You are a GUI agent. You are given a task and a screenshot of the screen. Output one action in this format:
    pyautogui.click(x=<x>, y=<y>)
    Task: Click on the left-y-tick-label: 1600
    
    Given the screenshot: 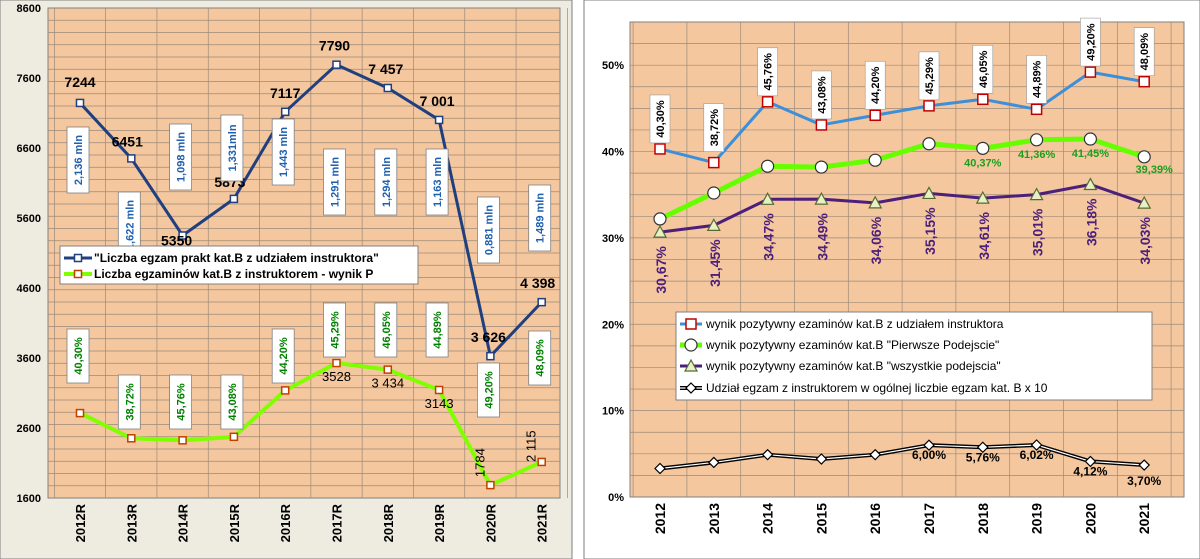 What is the action you would take?
    pyautogui.click(x=29, y=499)
    